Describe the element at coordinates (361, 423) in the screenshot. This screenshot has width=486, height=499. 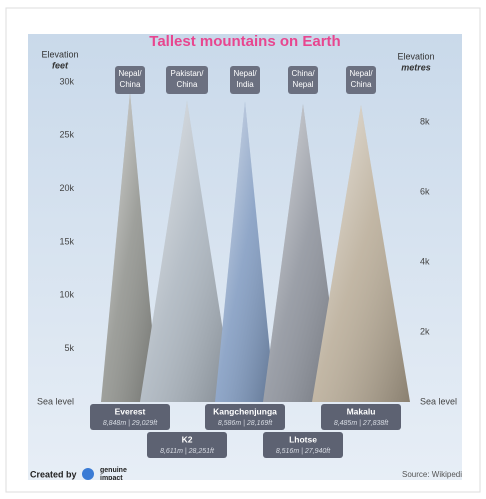
I see `value-label: 8,485m | 27,838ft` at that location.